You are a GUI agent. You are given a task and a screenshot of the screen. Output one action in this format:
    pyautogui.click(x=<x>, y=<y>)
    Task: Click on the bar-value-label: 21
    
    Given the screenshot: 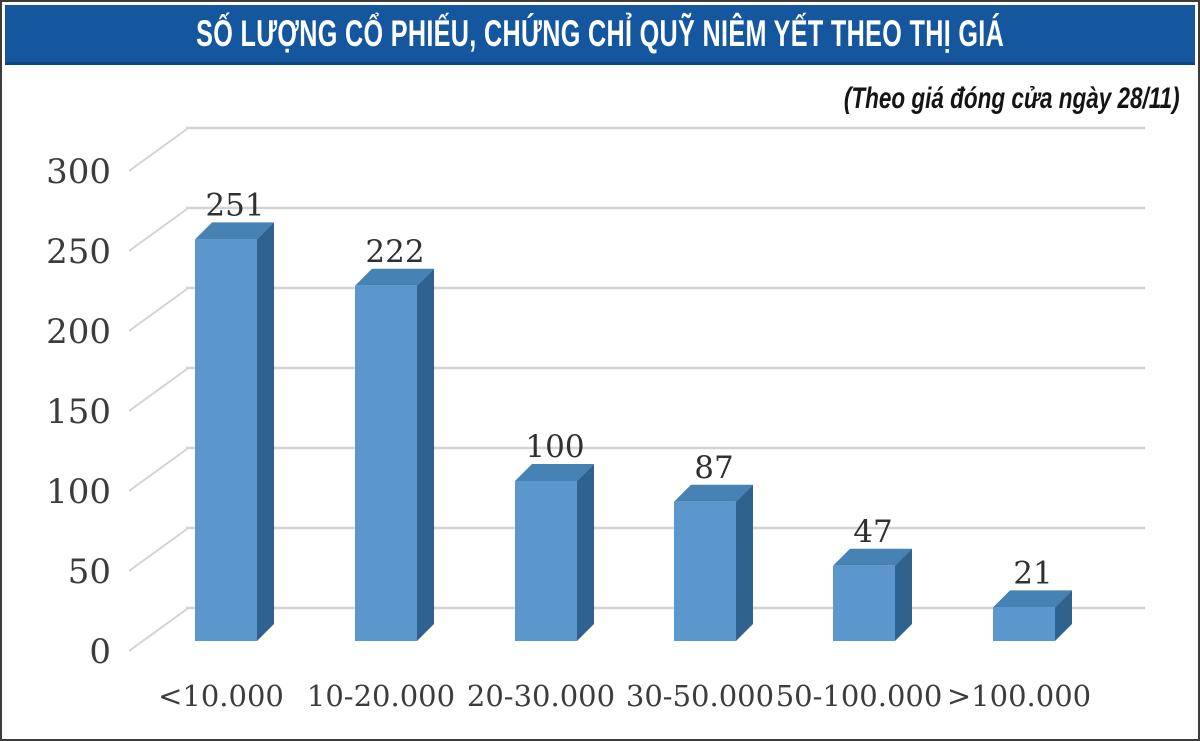 What is the action you would take?
    pyautogui.click(x=1032, y=573)
    